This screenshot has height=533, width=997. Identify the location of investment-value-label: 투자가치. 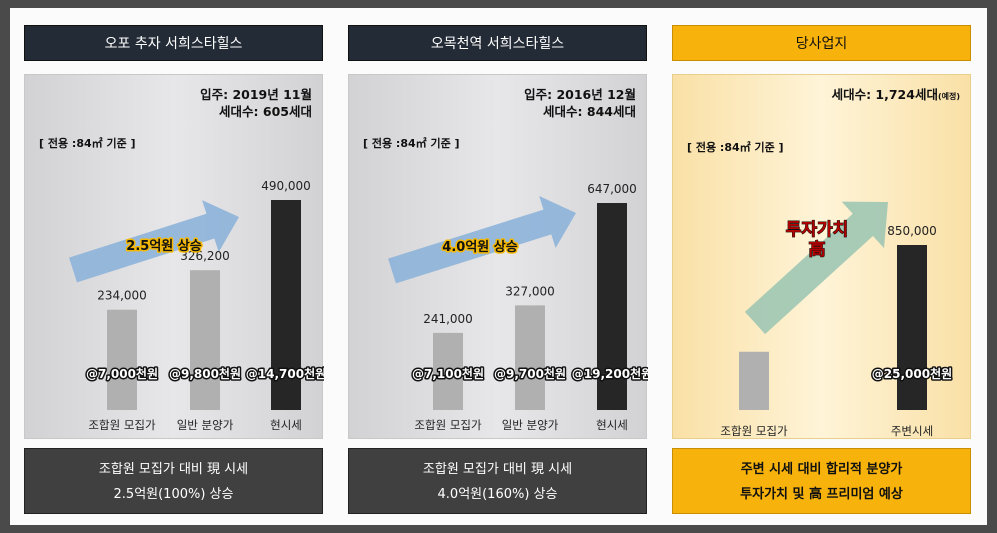
(817, 230).